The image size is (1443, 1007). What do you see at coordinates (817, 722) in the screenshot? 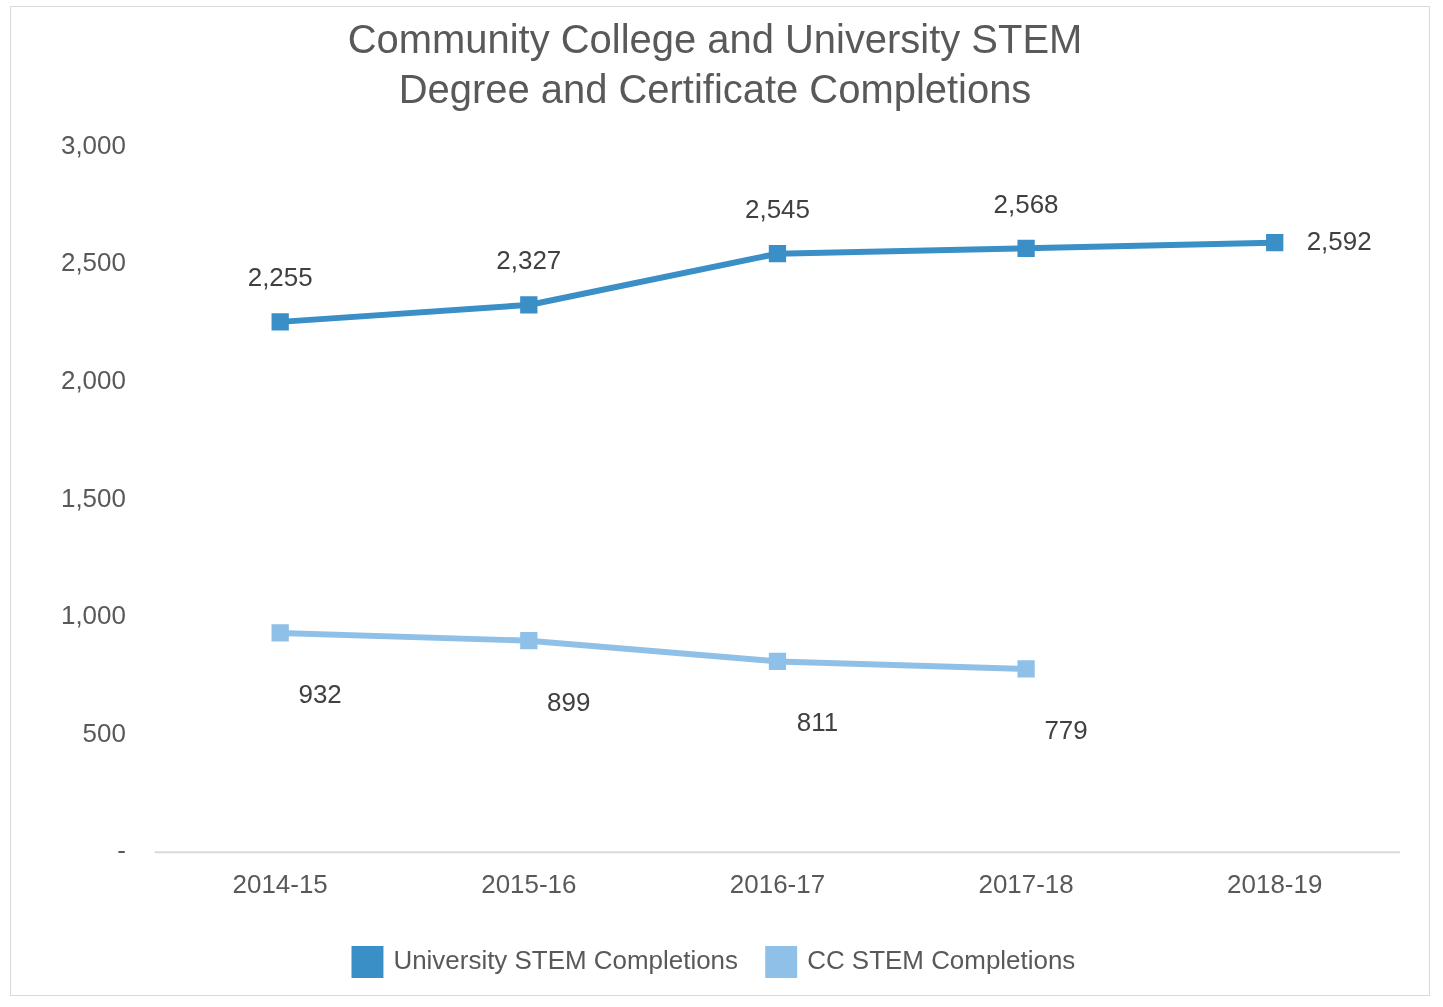
I see `data-label: 811` at bounding box center [817, 722].